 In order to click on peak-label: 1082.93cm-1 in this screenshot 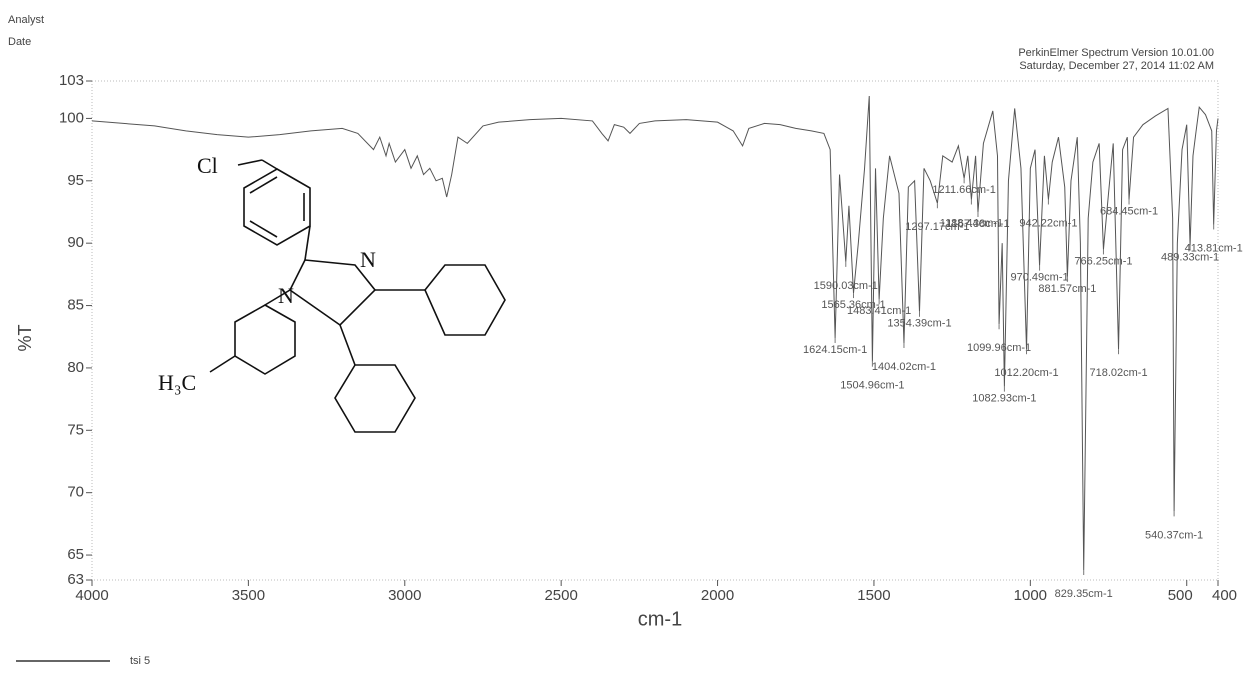, I will do `click(1004, 399)`.